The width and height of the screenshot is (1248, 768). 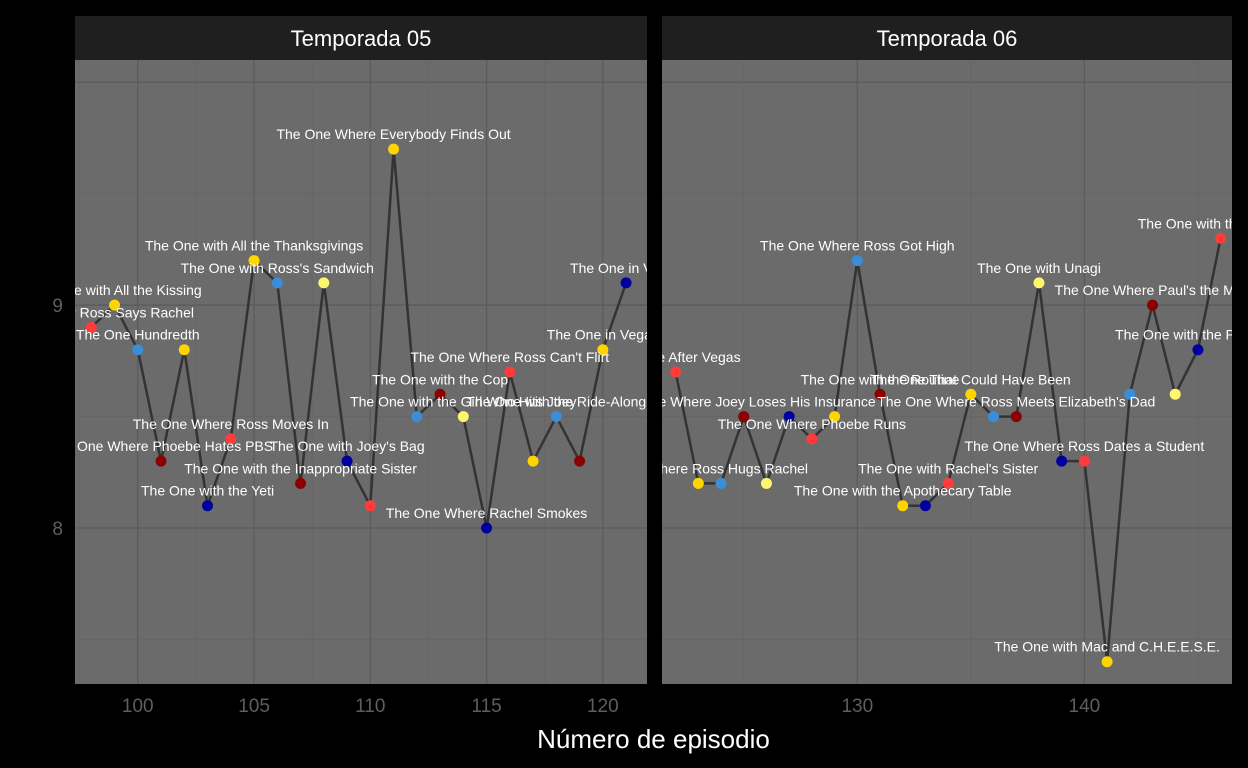 I want to click on y-tick-label: 9, so click(x=57, y=306).